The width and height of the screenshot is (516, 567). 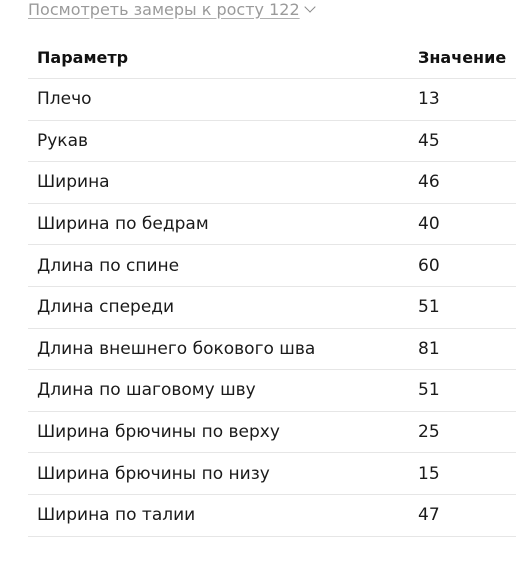 What do you see at coordinates (272, 516) in the screenshot?
I see `table-row: Ширина по талии 47` at bounding box center [272, 516].